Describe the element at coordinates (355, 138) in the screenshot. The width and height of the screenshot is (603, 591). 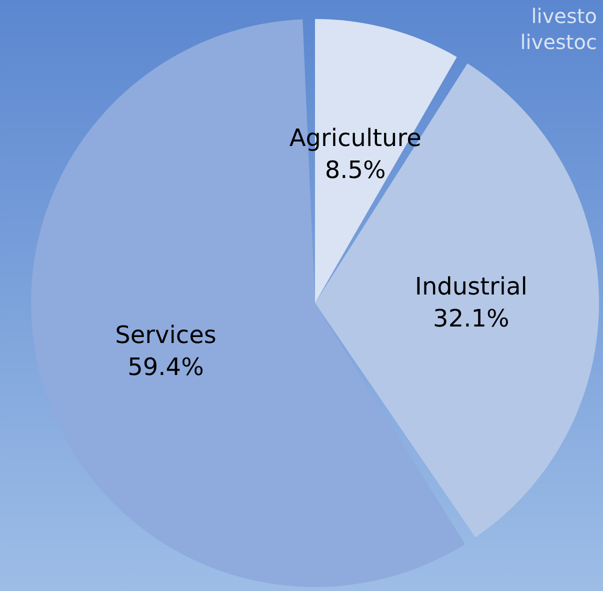
I see `slice-label: Agriculture` at that location.